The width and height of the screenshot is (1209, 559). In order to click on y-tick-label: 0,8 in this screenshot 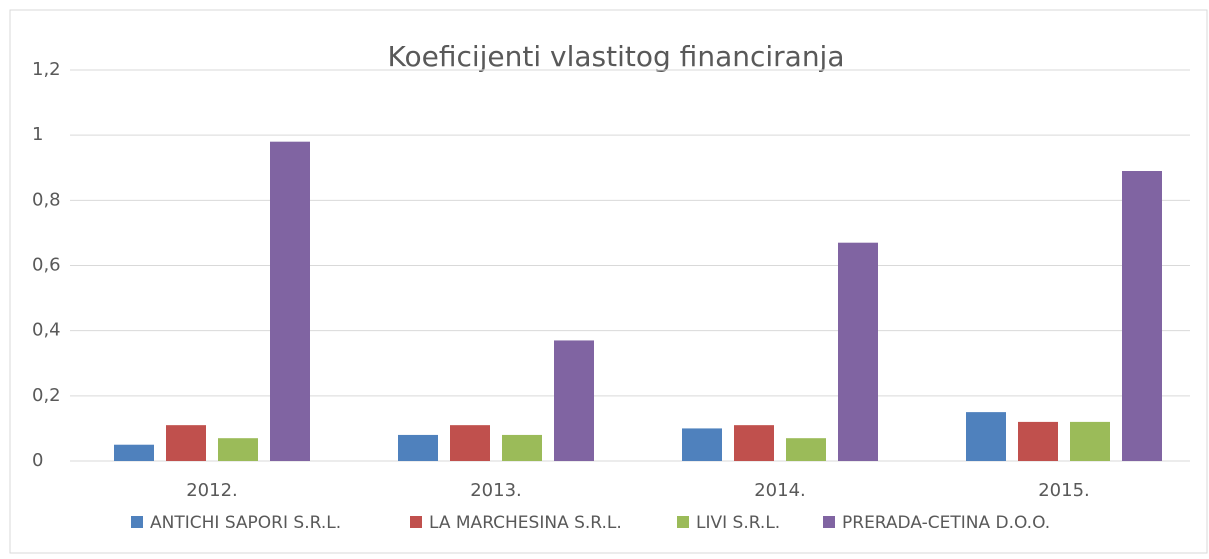, I will do `click(46, 199)`.